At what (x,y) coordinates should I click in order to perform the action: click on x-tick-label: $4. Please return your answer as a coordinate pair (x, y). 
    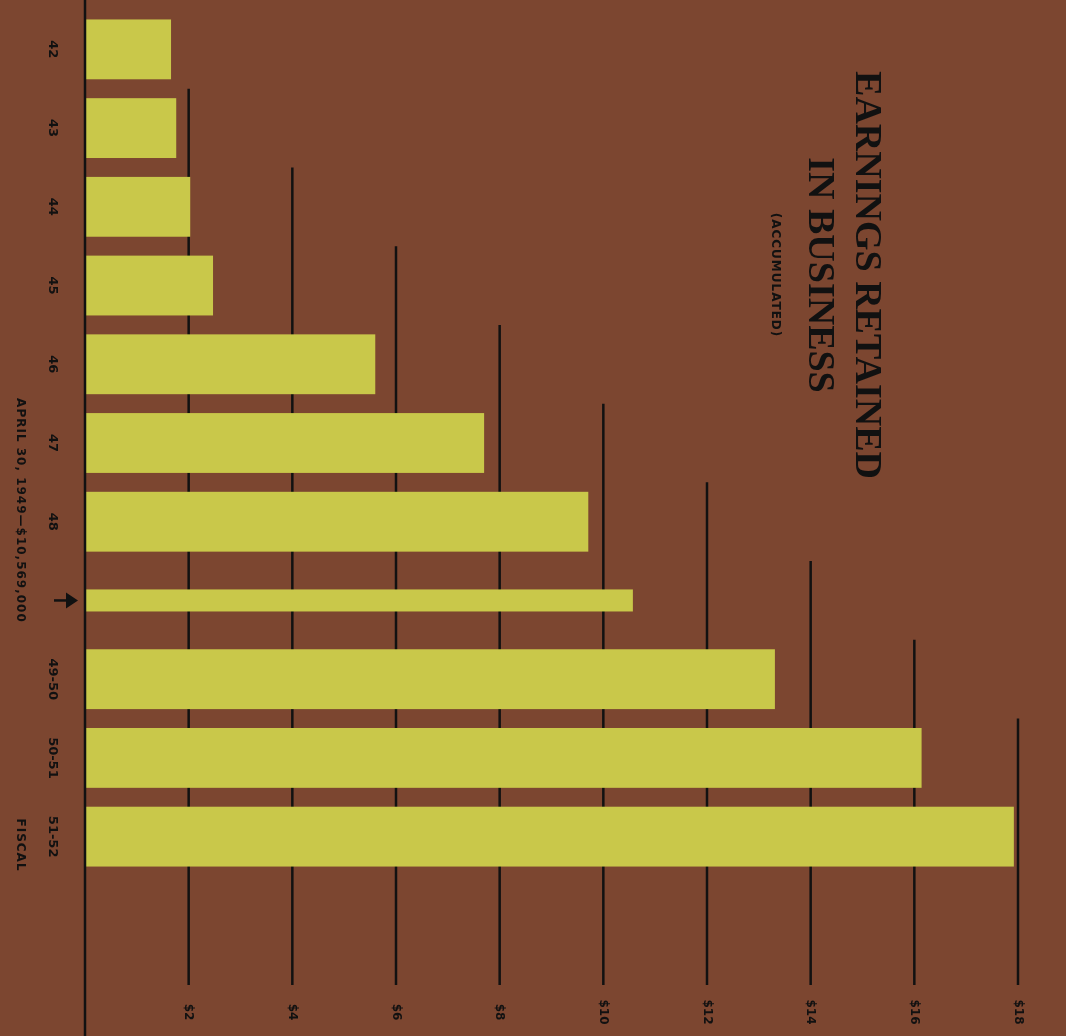
    Looking at the image, I should click on (292, 1012).